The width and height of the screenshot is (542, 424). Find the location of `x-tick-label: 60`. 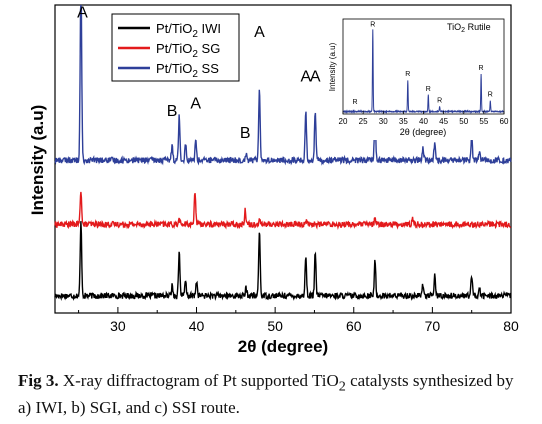

x-tick-label: 60 is located at coordinates (354, 326).